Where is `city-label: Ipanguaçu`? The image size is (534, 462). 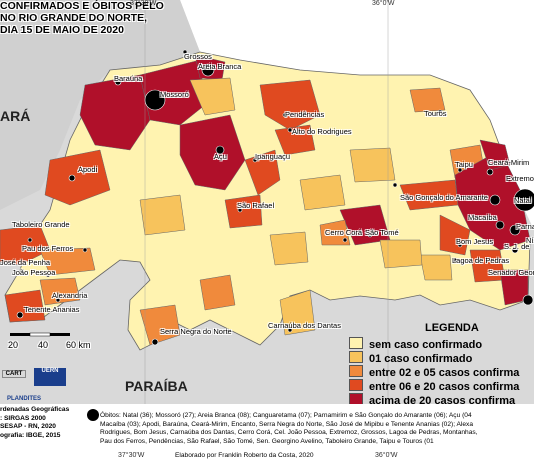 city-label: Ipanguaçu is located at coordinates (273, 156).